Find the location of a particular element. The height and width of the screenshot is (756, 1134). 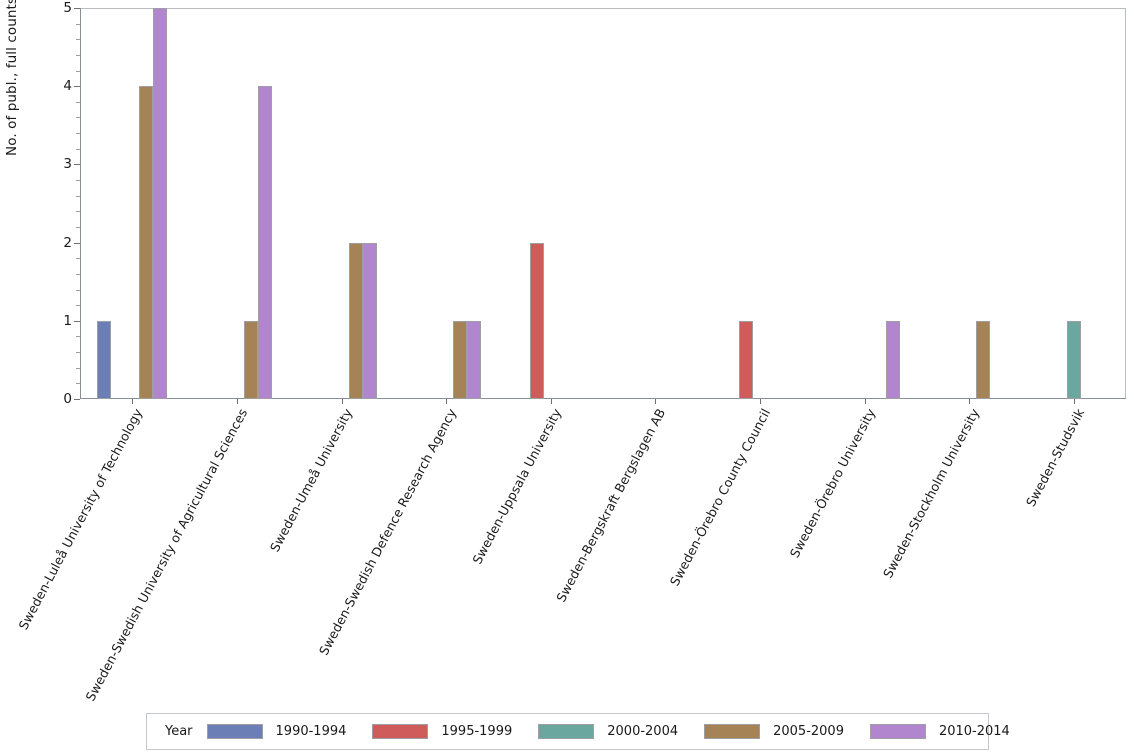

y-axis-line is located at coordinates (80, 203).